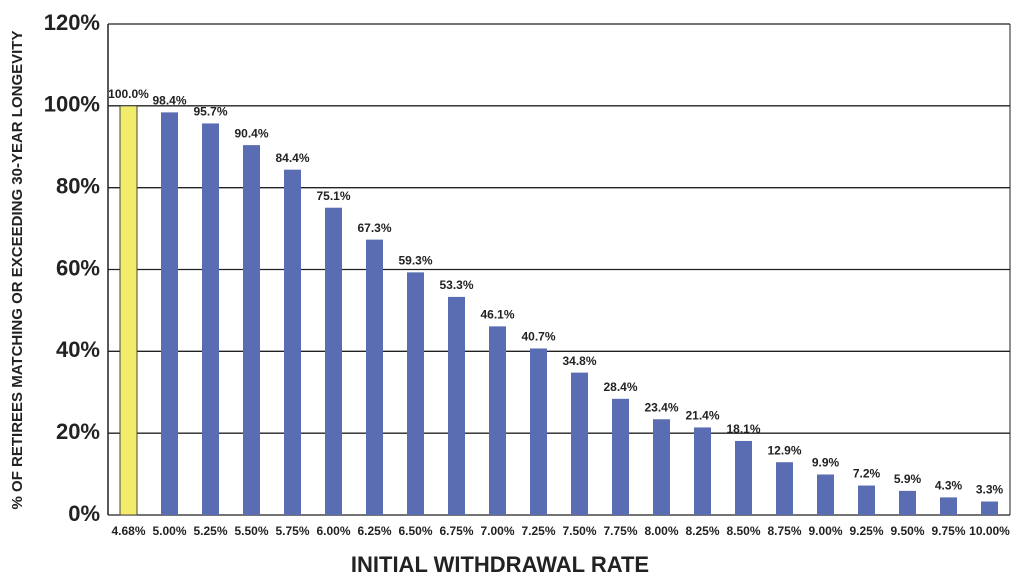 This screenshot has width=1024, height=581. Describe the element at coordinates (620, 531) in the screenshot. I see `x-tick-label: 7.75%` at that location.